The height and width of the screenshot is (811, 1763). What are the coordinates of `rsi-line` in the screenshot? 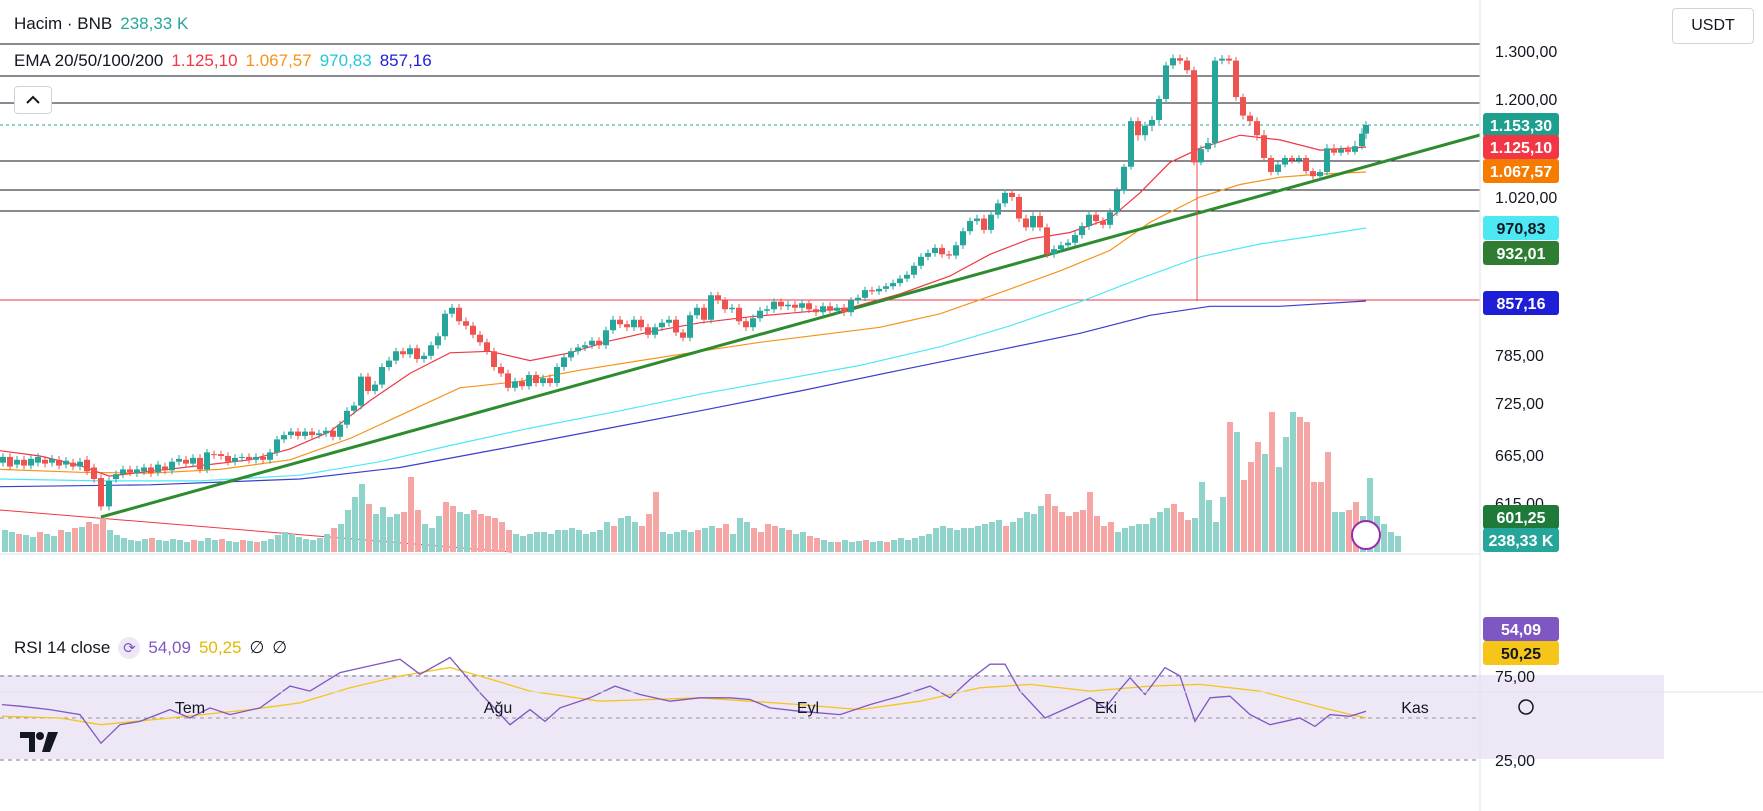 It's located at (684, 700).